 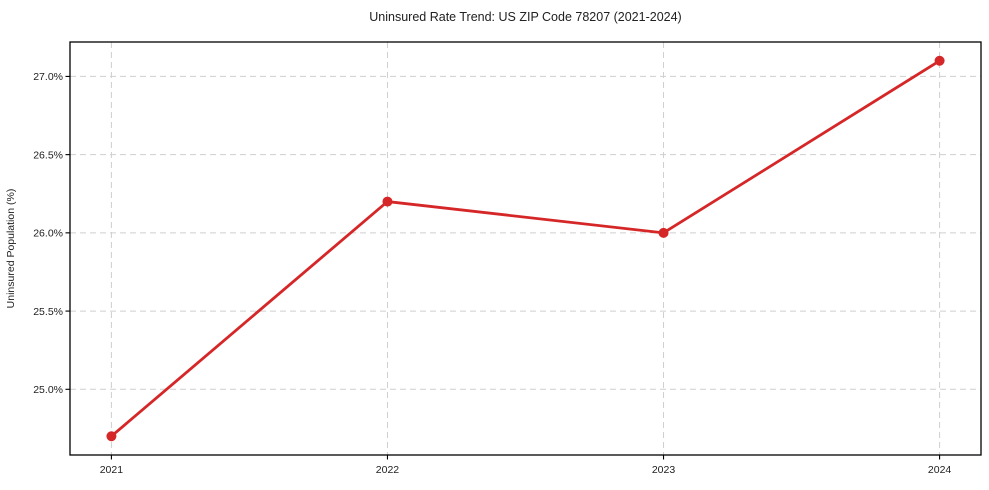 I want to click on x-tick-label: 2022, so click(x=388, y=470).